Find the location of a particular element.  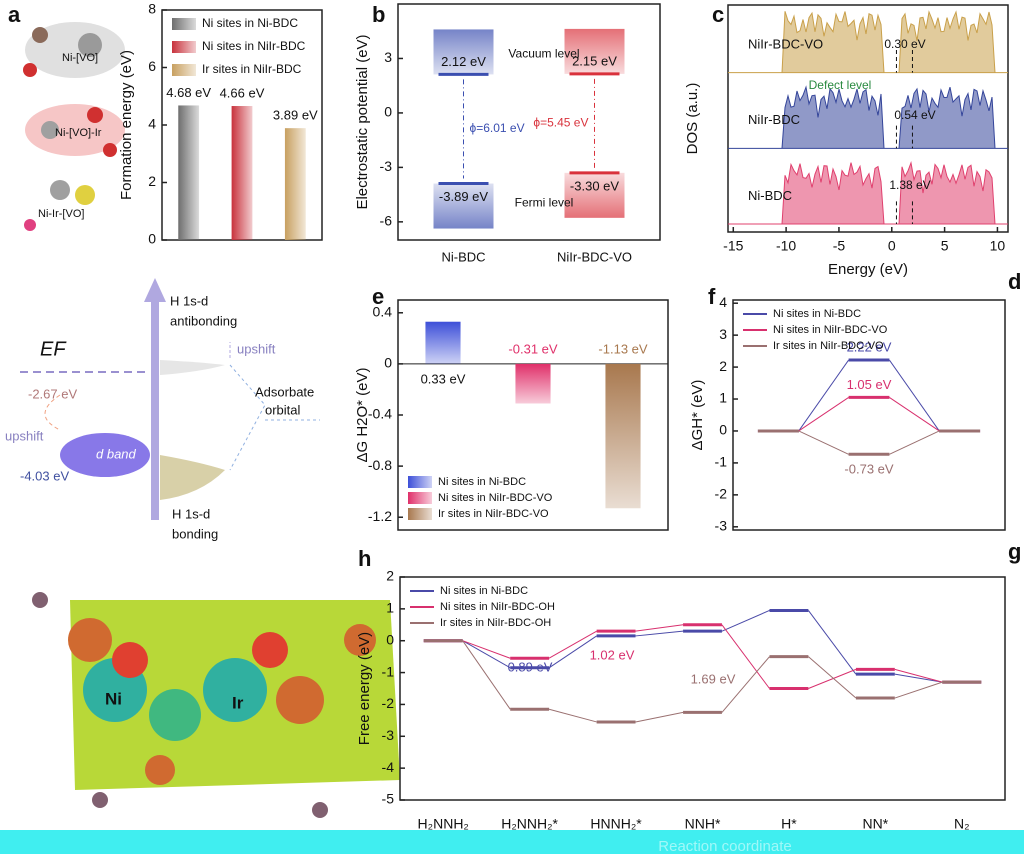

x-tick-label: -5 is located at coordinates (839, 246).